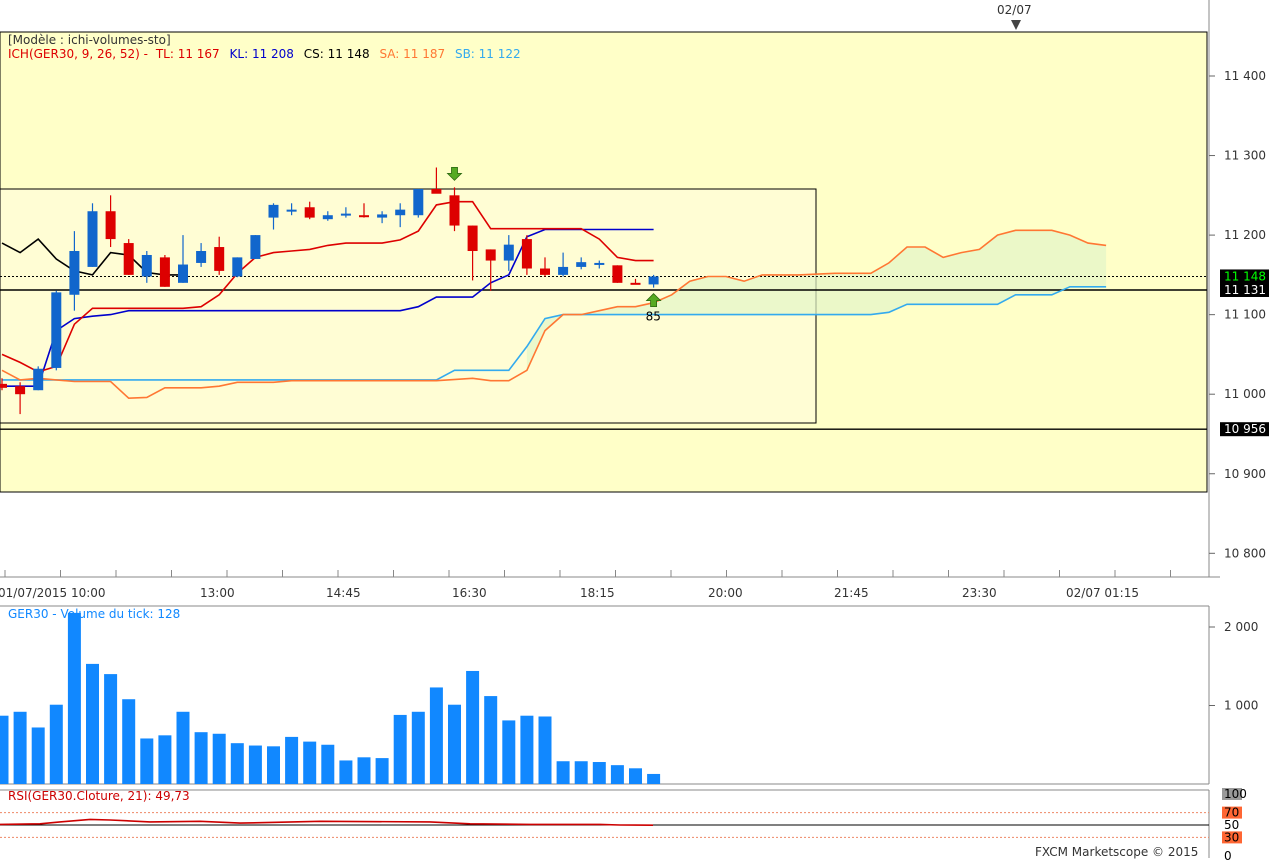  Describe the element at coordinates (1245, 394) in the screenshot. I see `price-tick-label: 11 000` at that location.